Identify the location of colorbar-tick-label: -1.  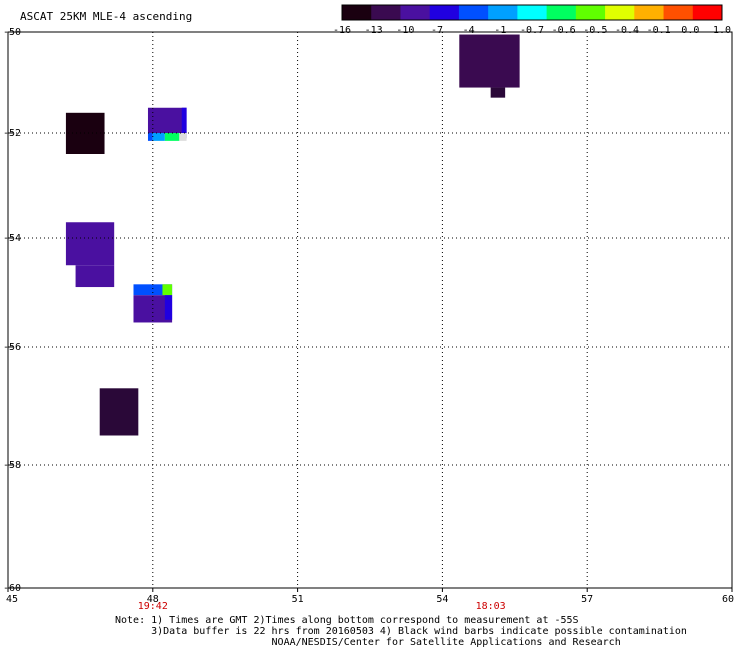
(500, 30).